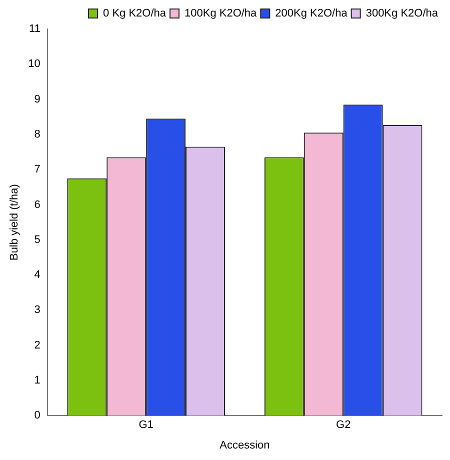  Describe the element at coordinates (146, 425) in the screenshot. I see `x-tick-label: G1` at that location.